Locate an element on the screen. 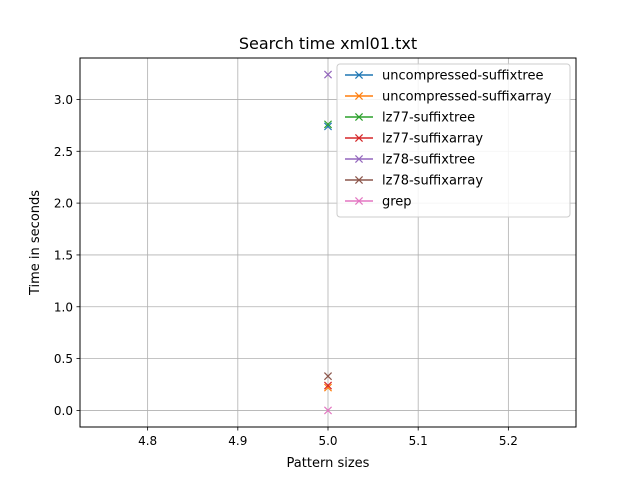  legend-label: uncompressed-suffixtree is located at coordinates (462, 76).